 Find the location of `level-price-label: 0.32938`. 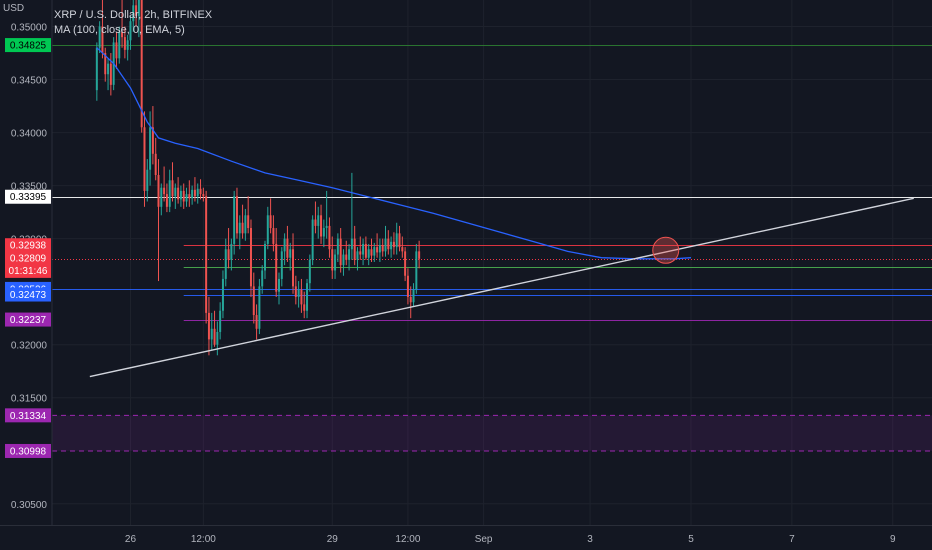

level-price-label: 0.32938 is located at coordinates (28, 246).